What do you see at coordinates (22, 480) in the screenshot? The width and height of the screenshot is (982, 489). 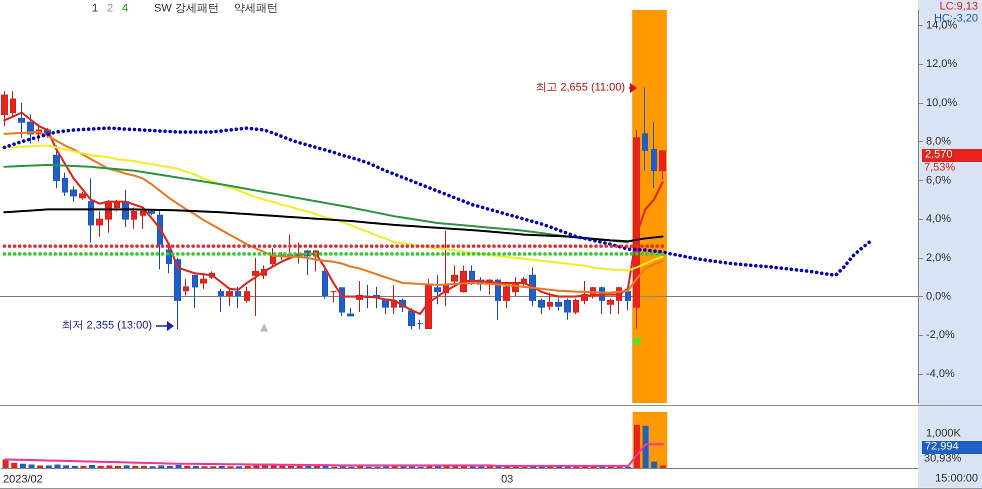 I see `x-tick-label: 2023/02` at bounding box center [22, 480].